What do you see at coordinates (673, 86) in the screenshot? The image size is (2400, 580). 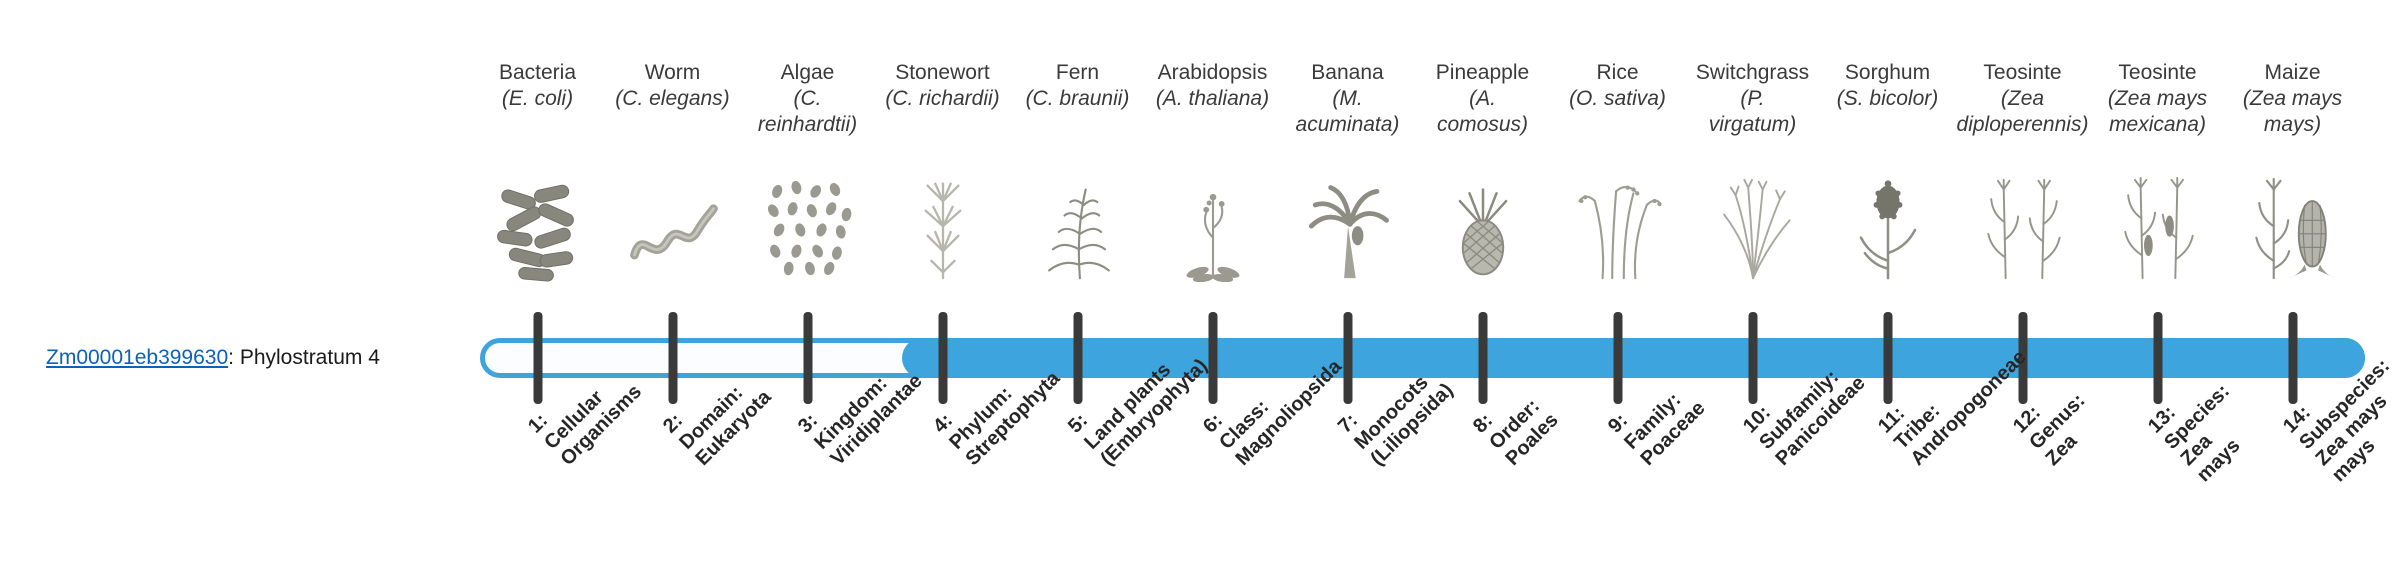 I see `organism-name-block: Worm (C. elegans)` at bounding box center [673, 86].